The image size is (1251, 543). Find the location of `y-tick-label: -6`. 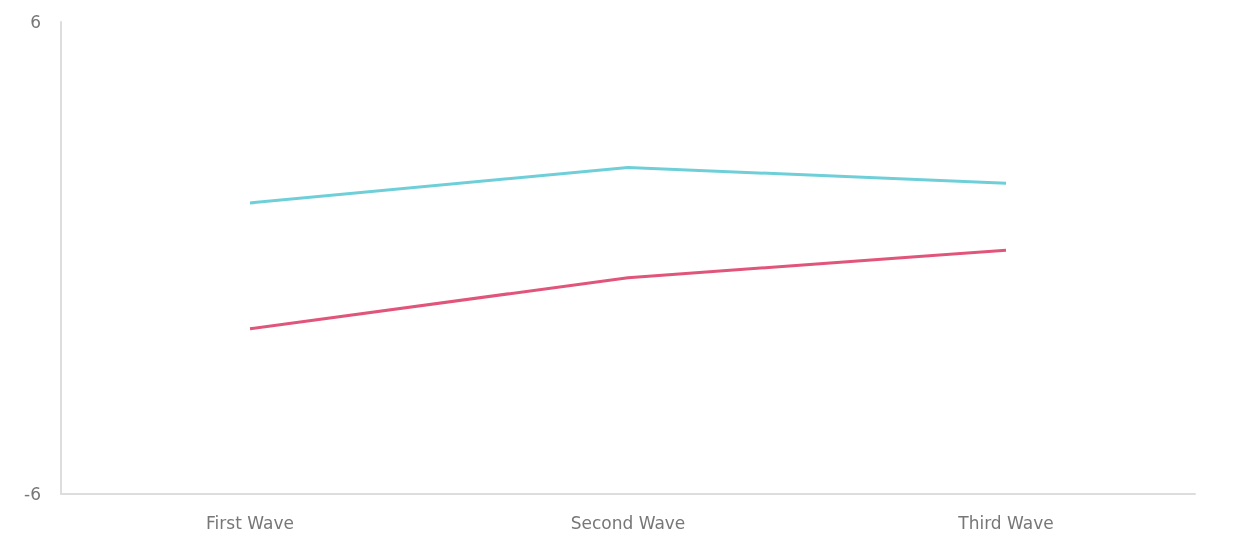

y-tick-label: -6 is located at coordinates (32, 494).